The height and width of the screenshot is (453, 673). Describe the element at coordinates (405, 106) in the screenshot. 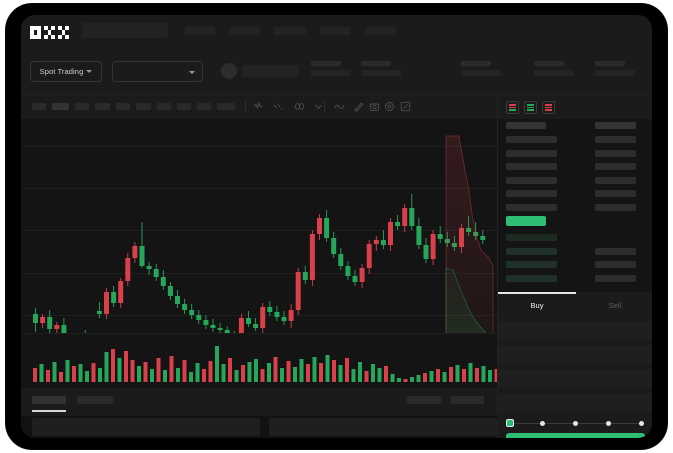

I see `fullscreen-expand-icon` at that location.